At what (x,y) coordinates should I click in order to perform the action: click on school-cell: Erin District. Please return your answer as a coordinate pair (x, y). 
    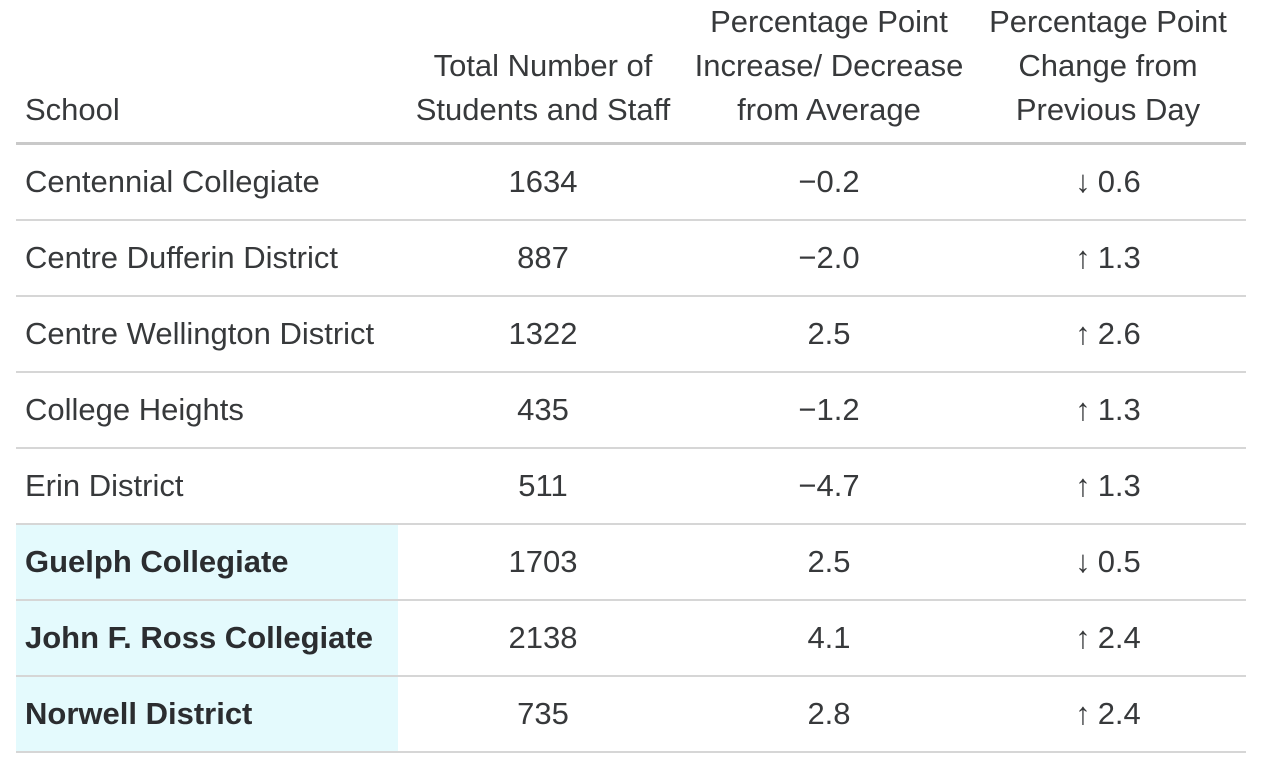
    Looking at the image, I should click on (207, 486).